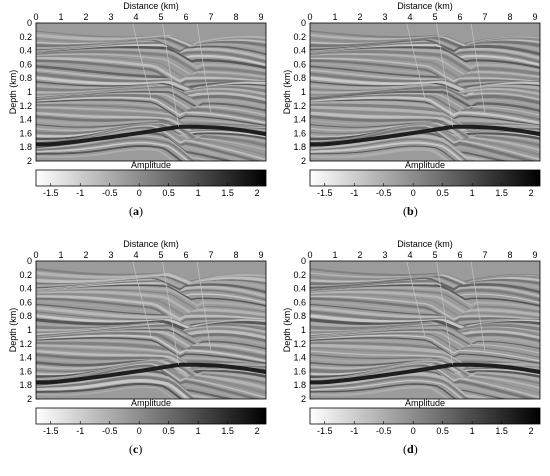 The image size is (550, 476). What do you see at coordinates (354, 431) in the screenshot?
I see `colorbar-tick-label: -1` at bounding box center [354, 431].